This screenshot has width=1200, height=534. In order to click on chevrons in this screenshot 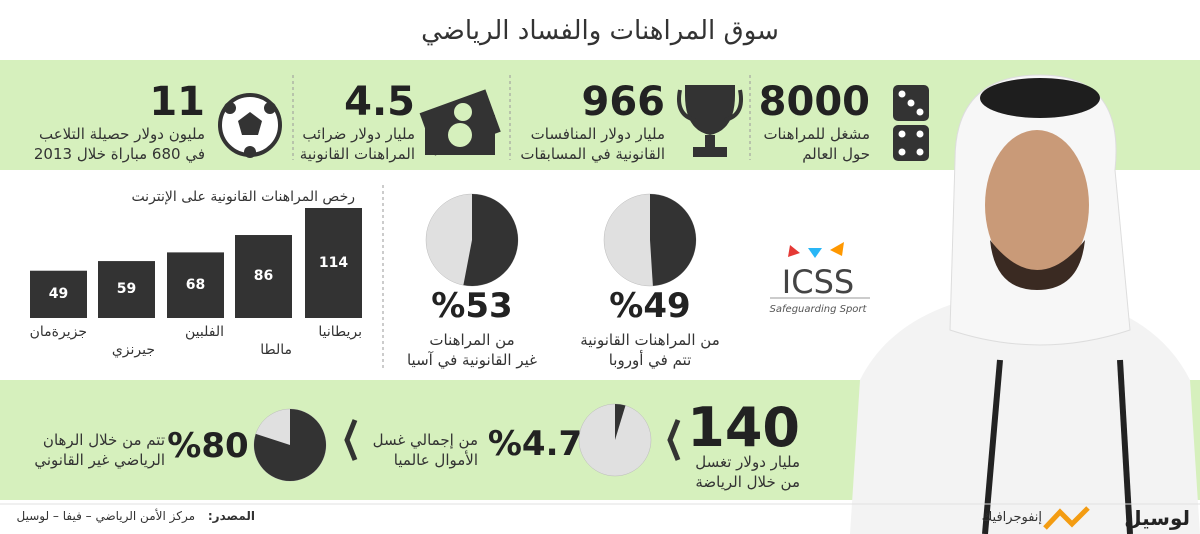, I will do `click(512, 440)`.